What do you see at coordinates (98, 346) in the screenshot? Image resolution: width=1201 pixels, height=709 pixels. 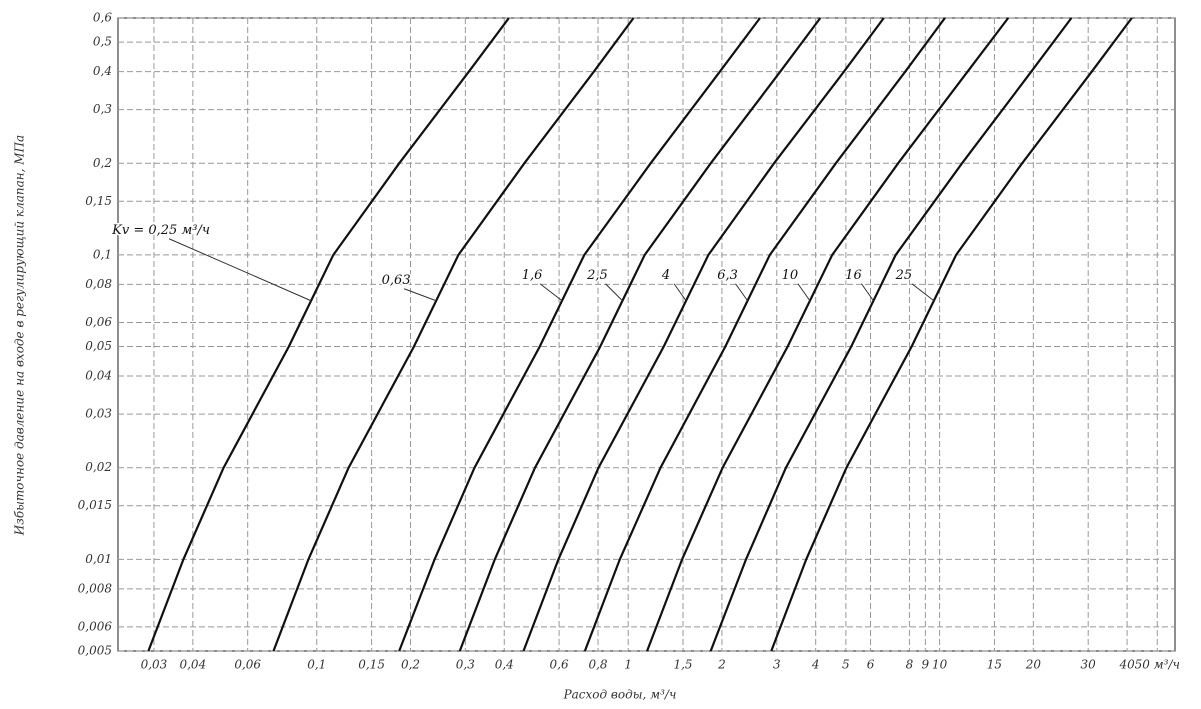 I see `y-tick-label: 0,05` at bounding box center [98, 346].